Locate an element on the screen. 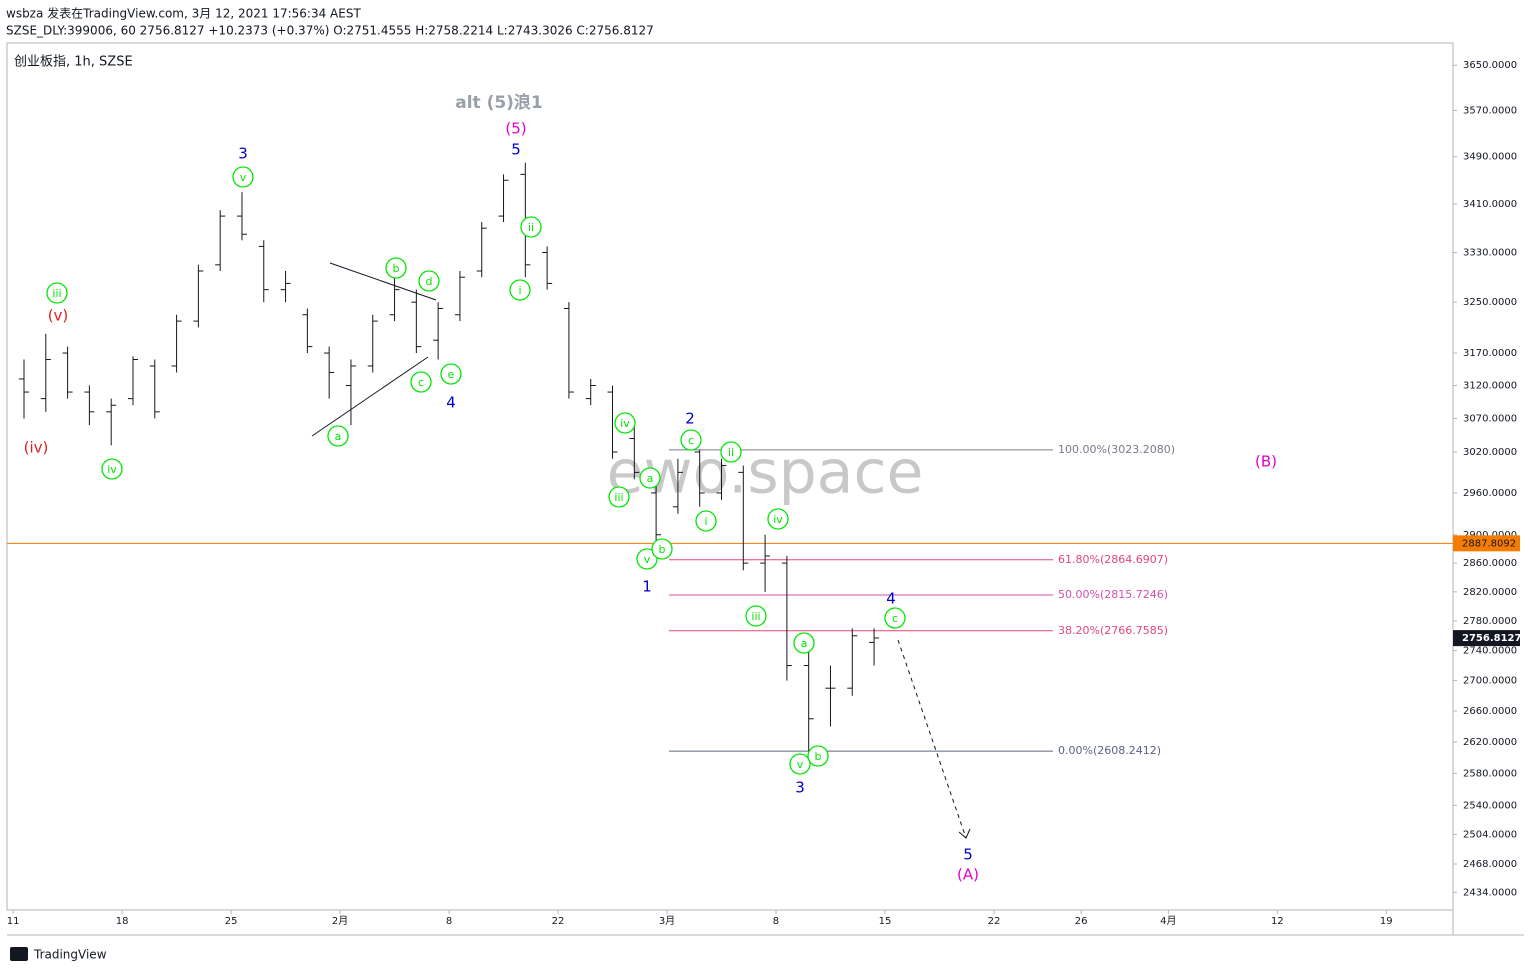 The height and width of the screenshot is (973, 1531). price-label: 2887.8092 is located at coordinates (1489, 543).